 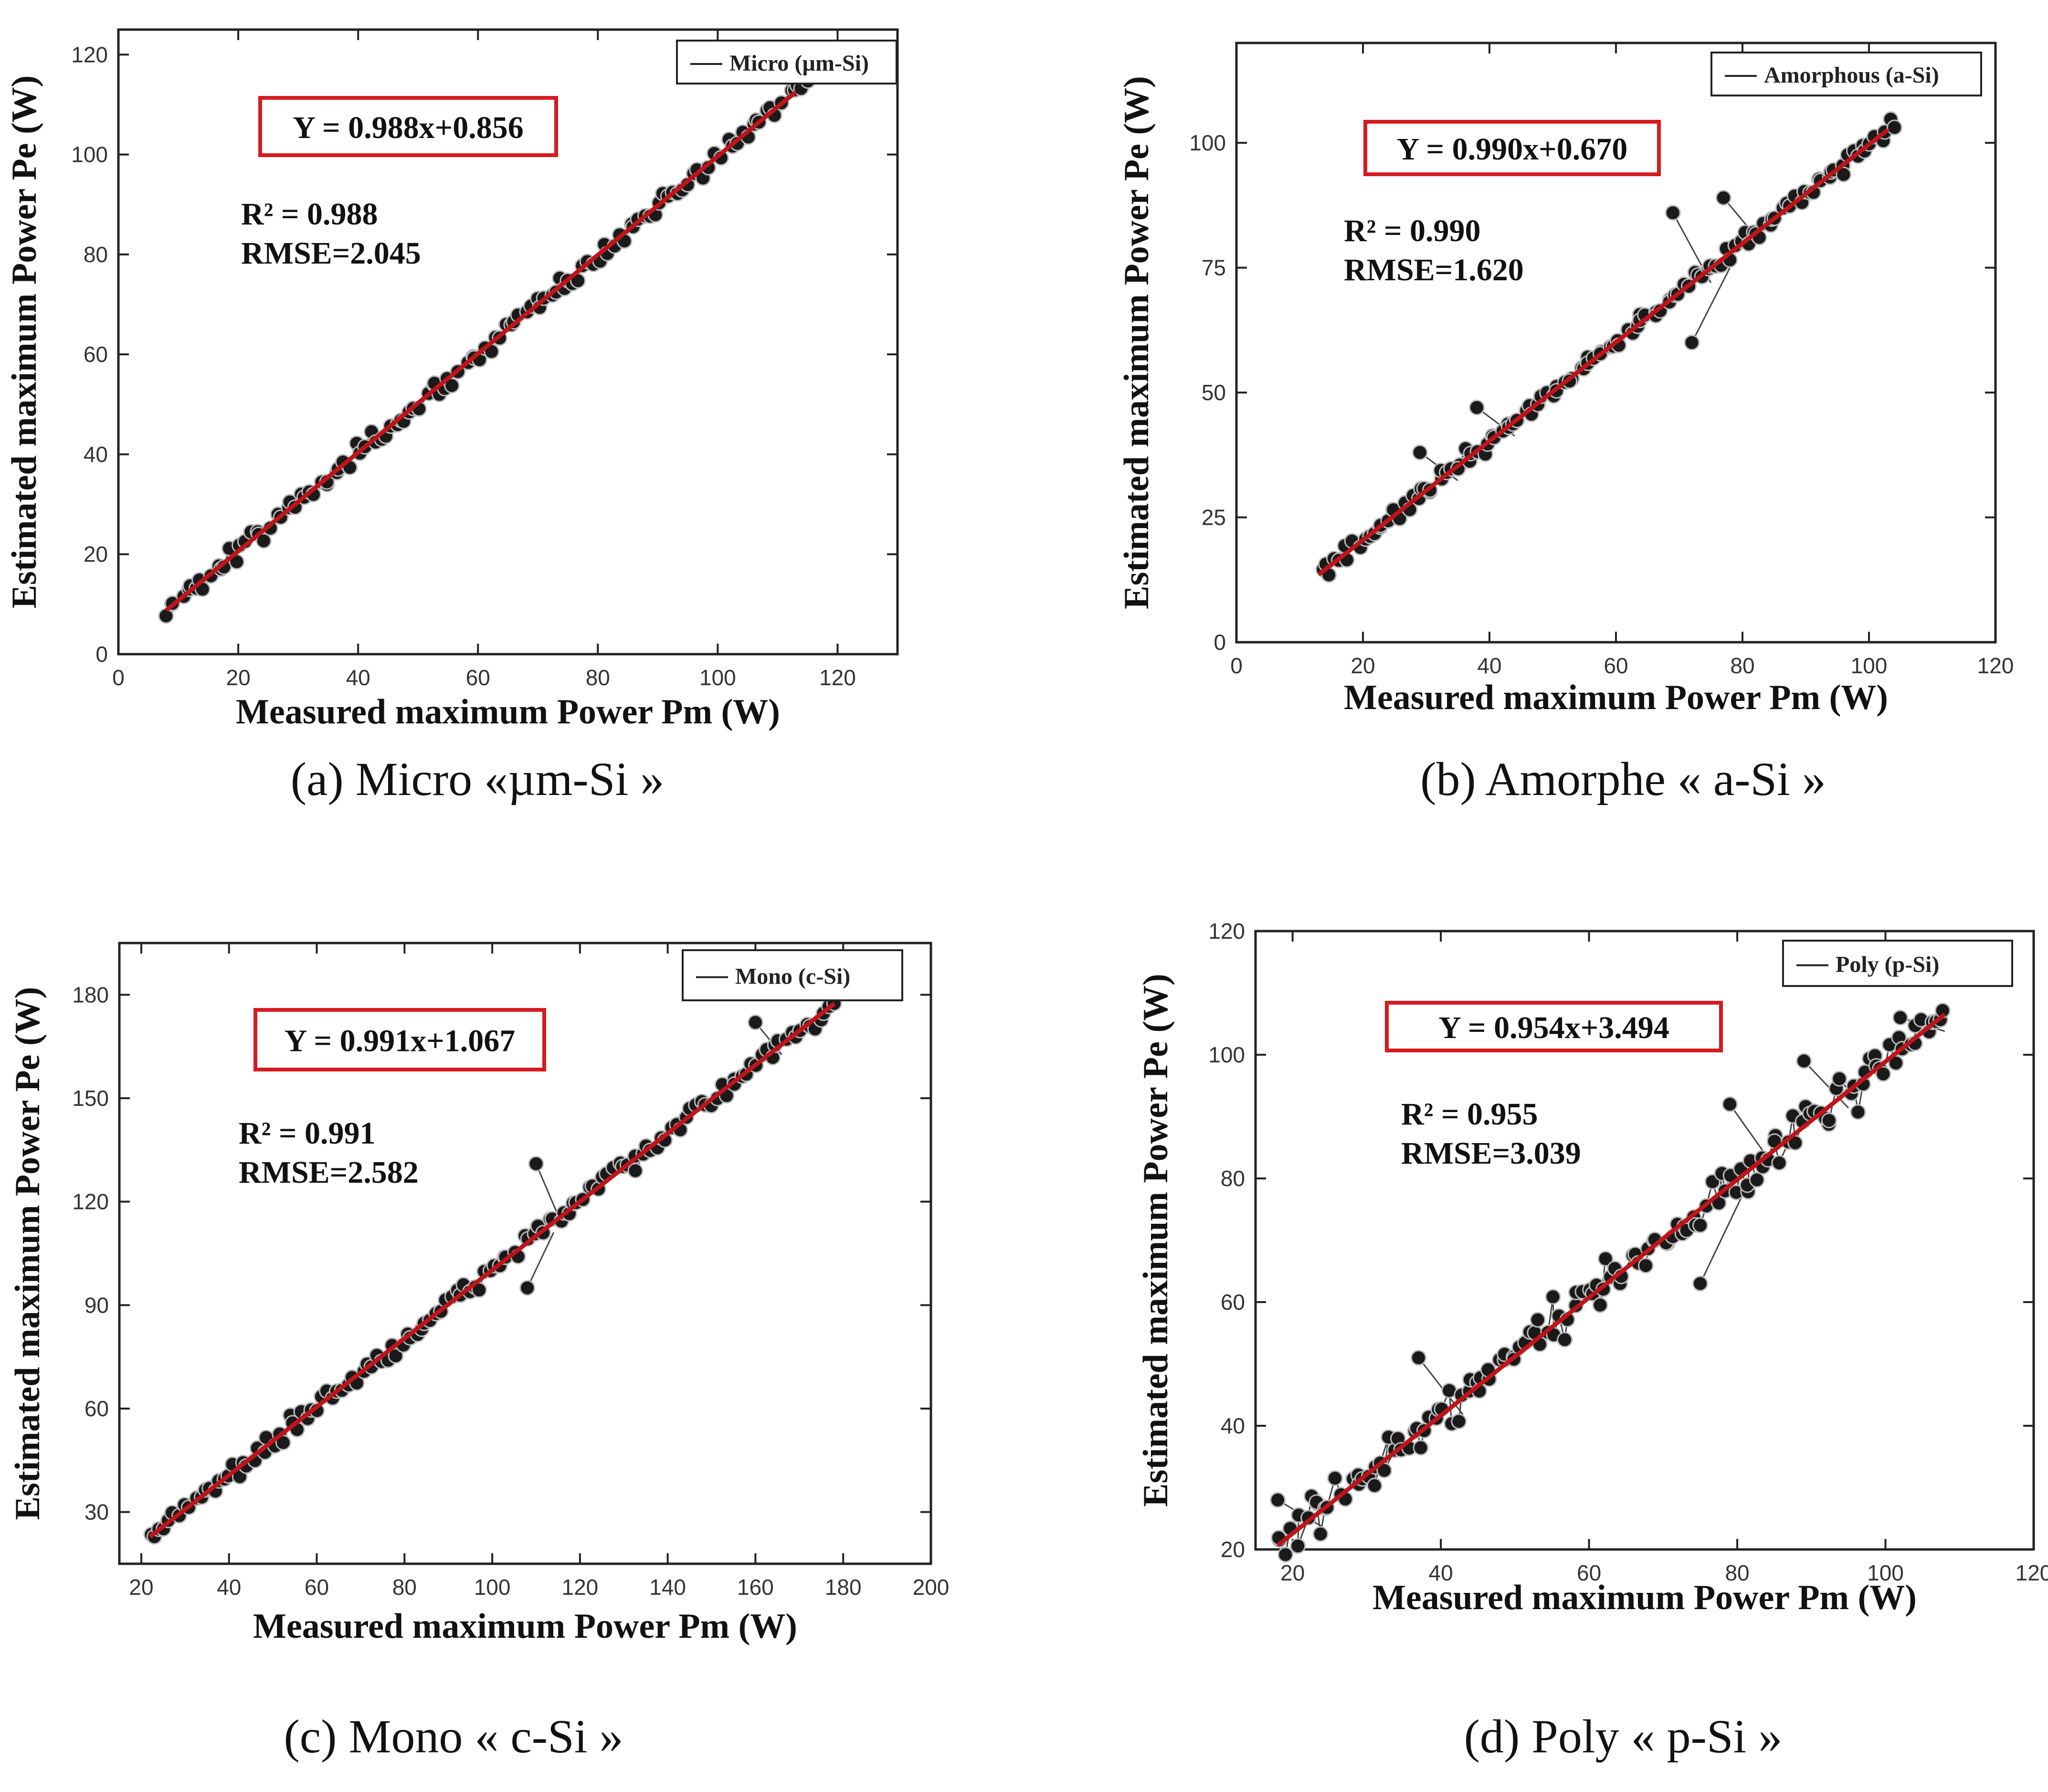 What do you see at coordinates (755, 1587) in the screenshot?
I see `x-tick-label: 160` at bounding box center [755, 1587].